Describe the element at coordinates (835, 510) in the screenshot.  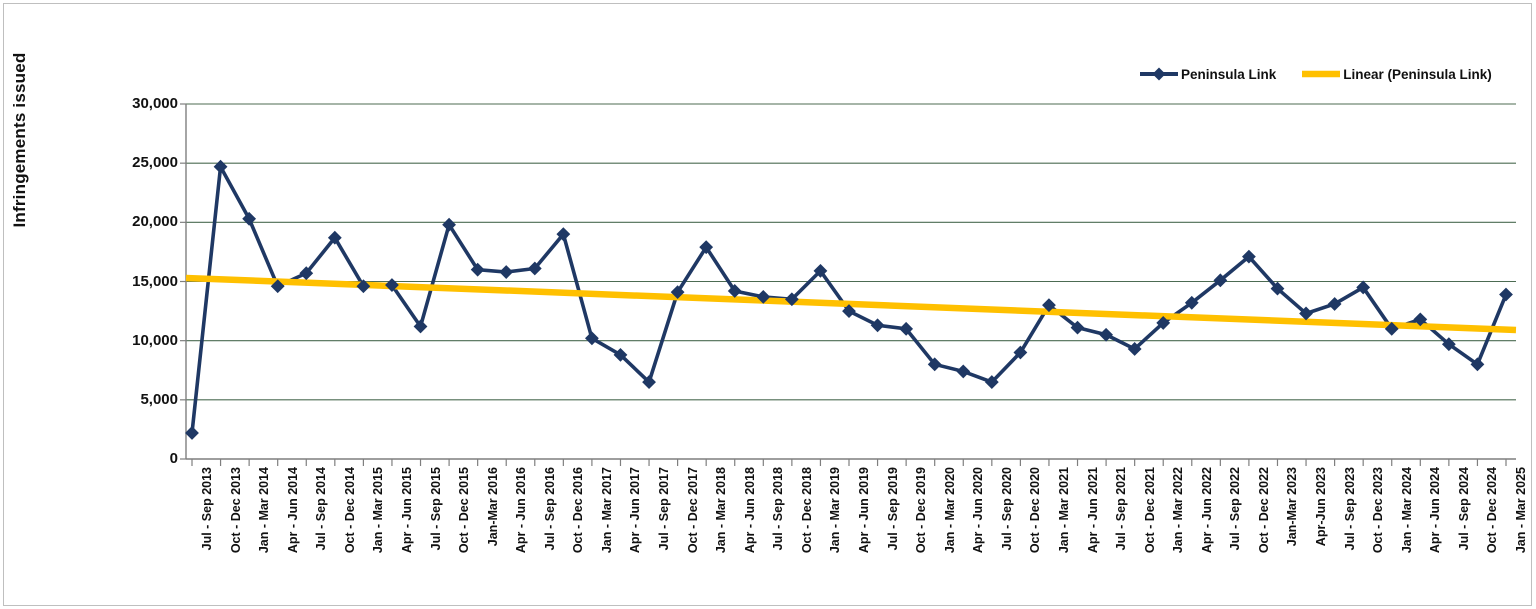
I see `x-tick-label: Jan - Mar 2019` at that location.